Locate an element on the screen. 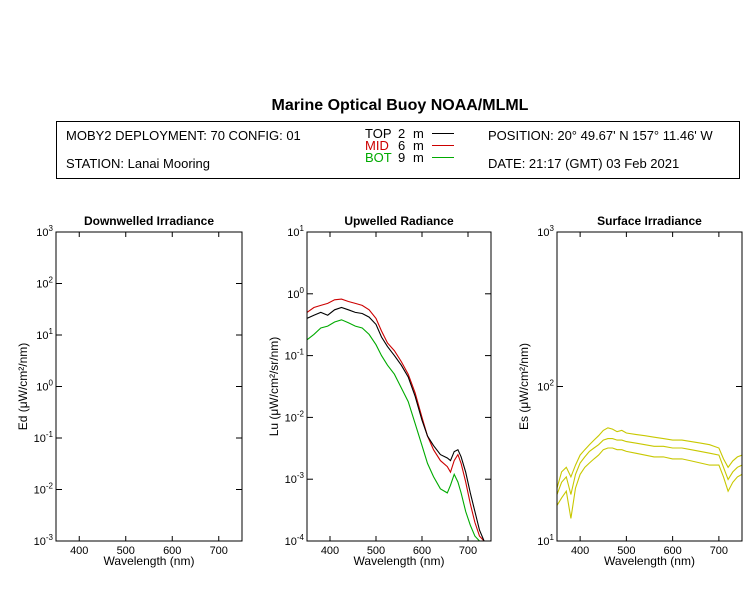 Image resolution: width=750 pixels, height=600 pixels. chart-title: Upwelled Radiance is located at coordinates (399, 221).